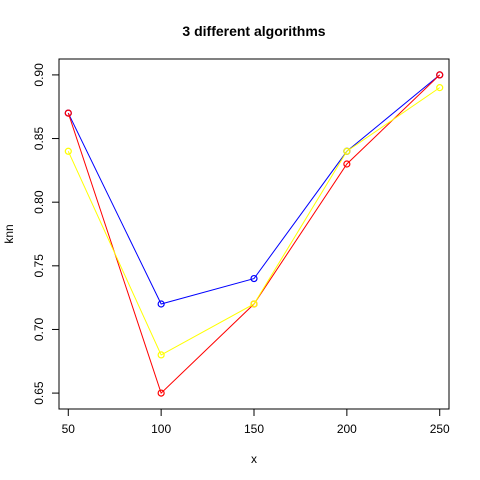 This screenshot has width=480, height=480. What do you see at coordinates (69, 429) in the screenshot?
I see `x-tick-label: 50` at bounding box center [69, 429].